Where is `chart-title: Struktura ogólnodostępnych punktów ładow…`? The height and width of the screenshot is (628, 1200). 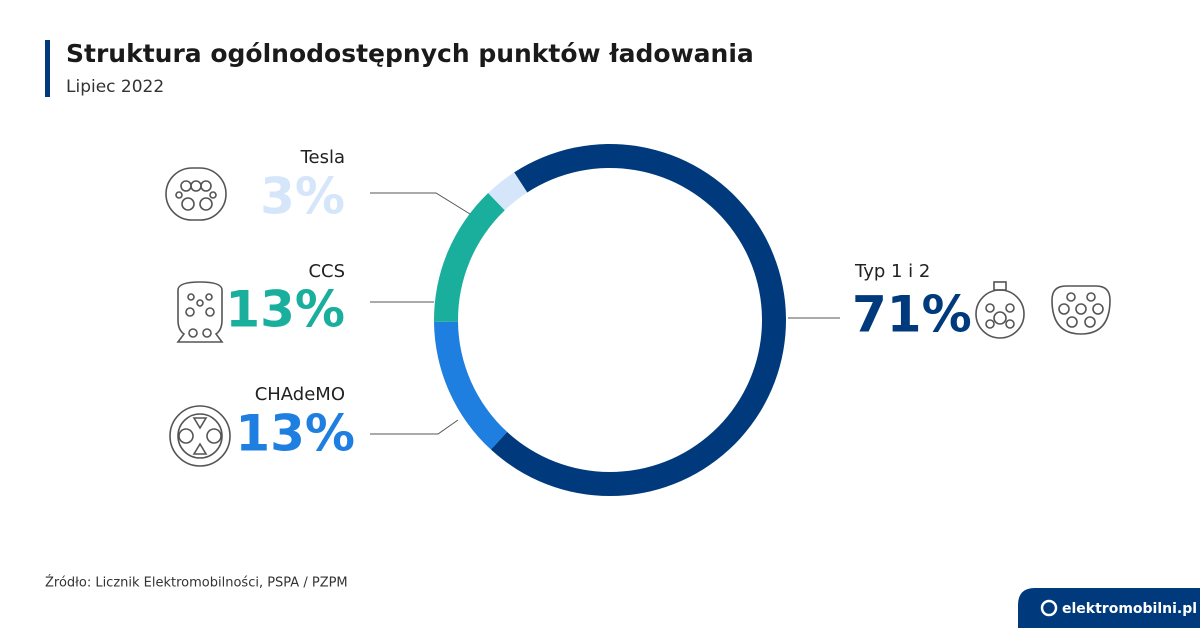
chart-title: Struktura ogólnodostępnych punktów ładow… is located at coordinates (410, 53).